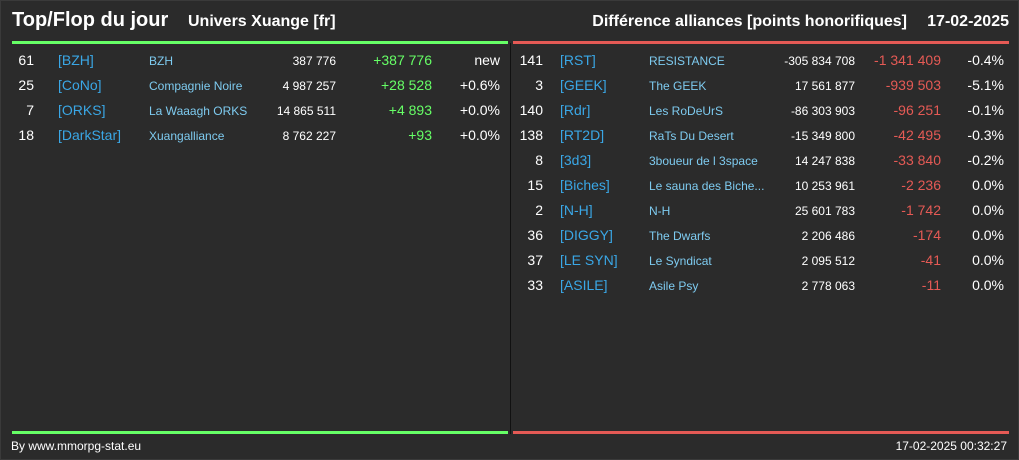 This screenshot has width=1019, height=460. I want to click on row-tag-link: [LE SYN], so click(589, 260).